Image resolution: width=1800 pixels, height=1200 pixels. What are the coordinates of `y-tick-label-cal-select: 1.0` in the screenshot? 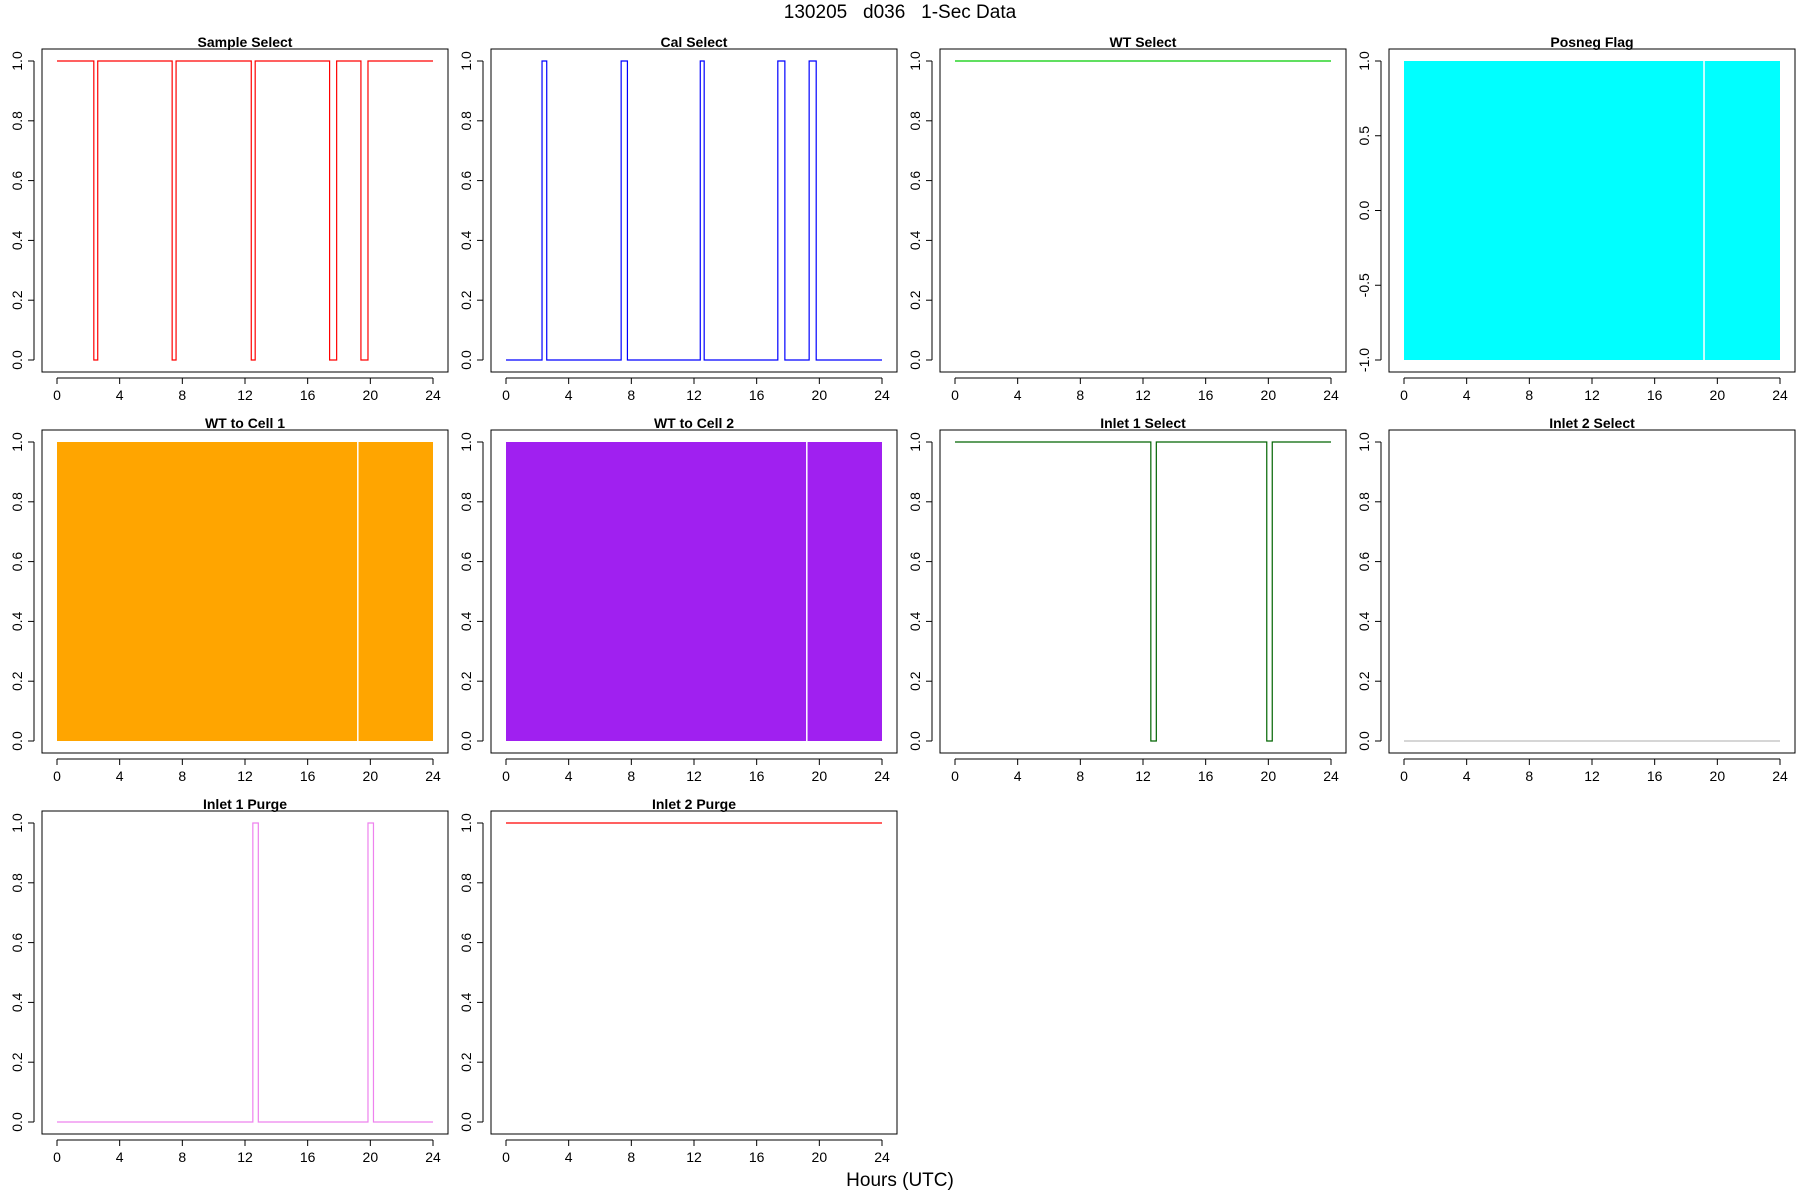 It's located at (466, 61).